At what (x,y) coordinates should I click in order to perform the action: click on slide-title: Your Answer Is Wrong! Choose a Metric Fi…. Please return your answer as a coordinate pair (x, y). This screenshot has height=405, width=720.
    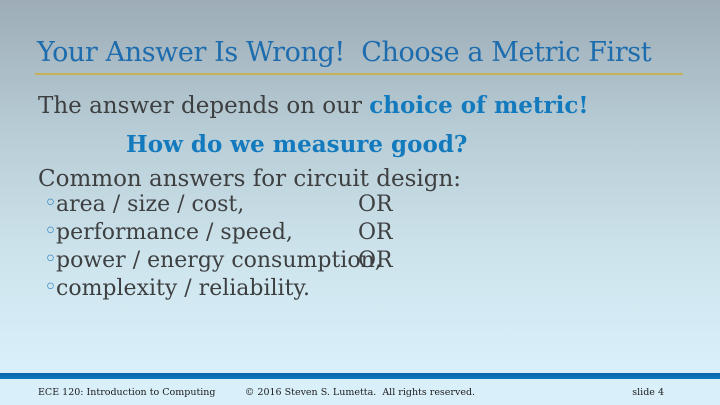
    Looking at the image, I should click on (344, 52).